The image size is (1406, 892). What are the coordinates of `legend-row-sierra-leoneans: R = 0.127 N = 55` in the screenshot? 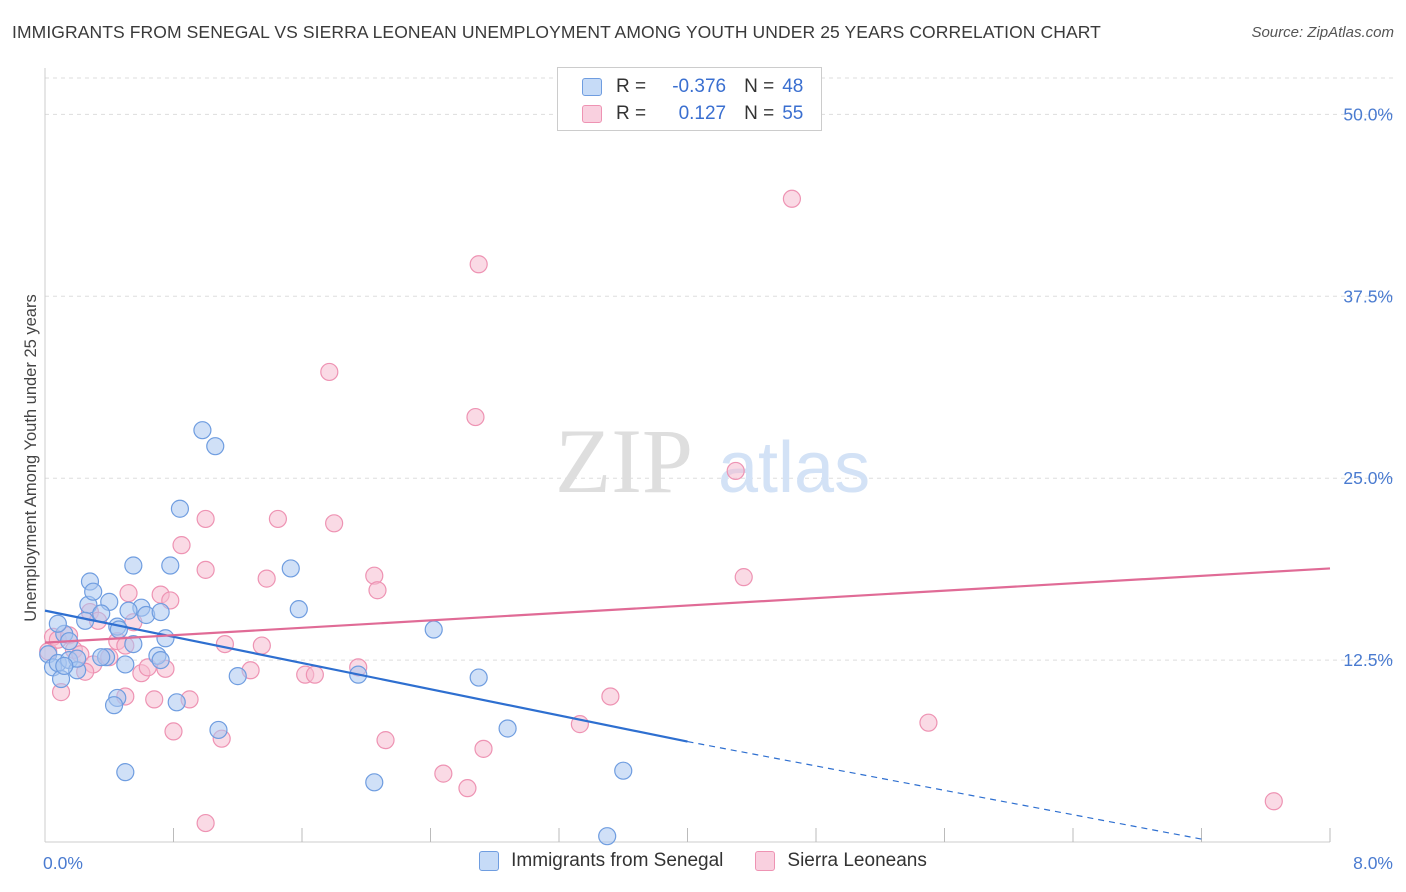 It's located at (692, 114).